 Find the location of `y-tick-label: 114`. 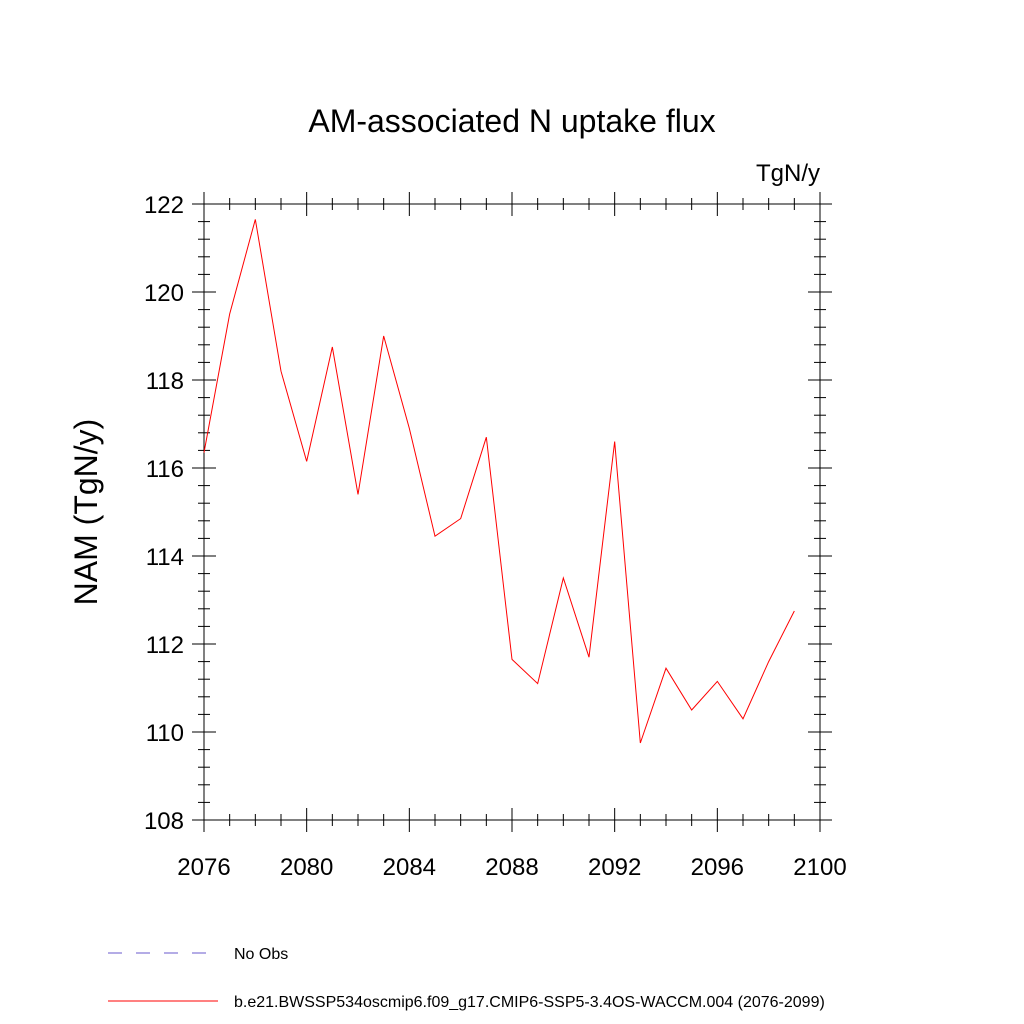

y-tick-label: 114 is located at coordinates (165, 557).